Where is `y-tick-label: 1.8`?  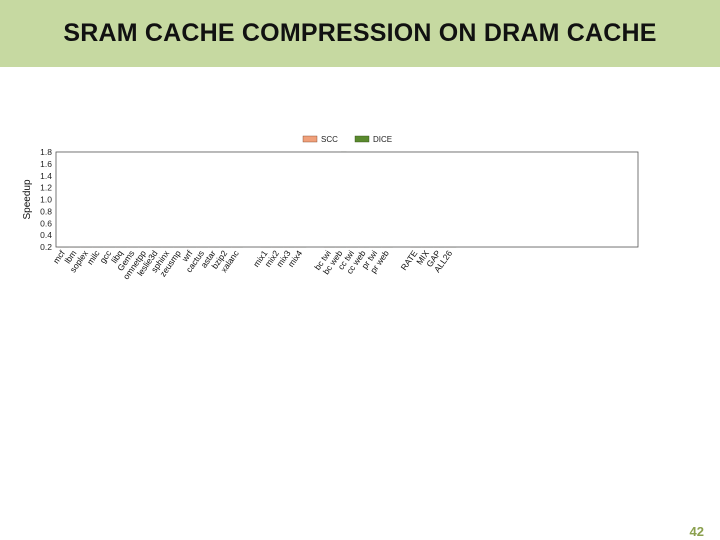 y-tick-label: 1.8 is located at coordinates (46, 152).